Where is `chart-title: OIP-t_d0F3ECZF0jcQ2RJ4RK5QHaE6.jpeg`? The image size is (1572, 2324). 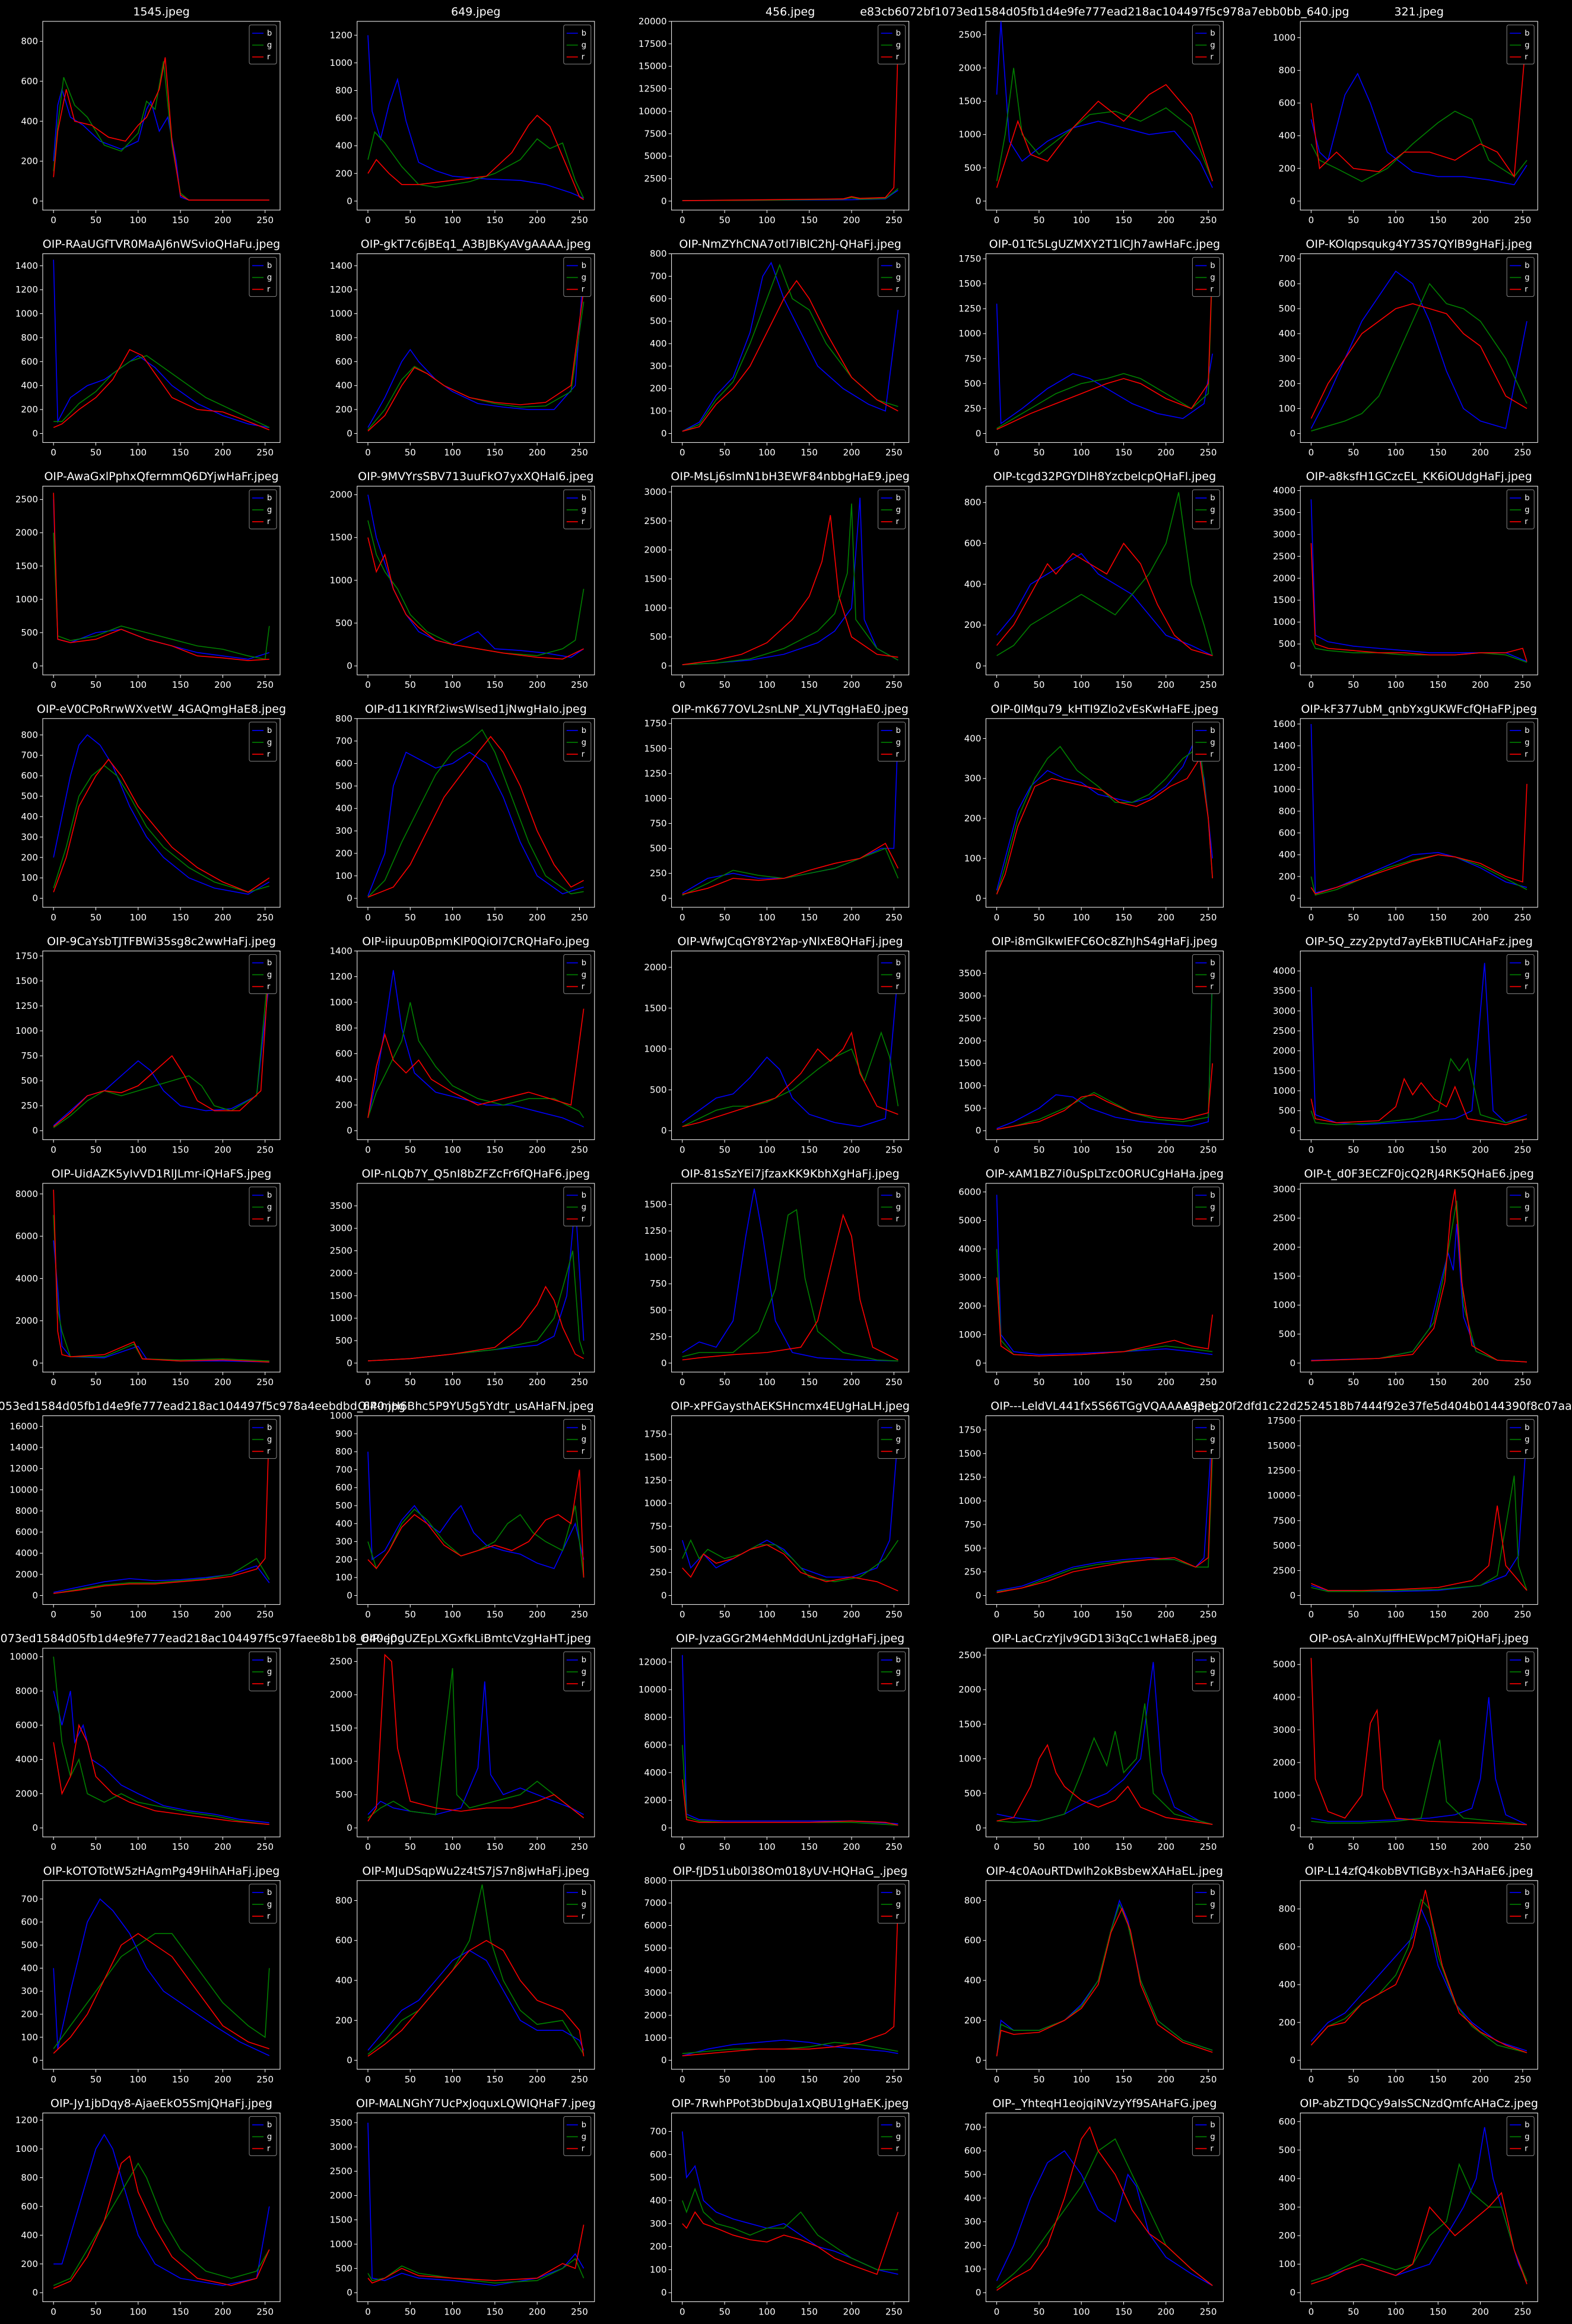 chart-title: OIP-t_d0F3ECZF0jcQ2RJ4RK5QHaE6.jpeg is located at coordinates (1418, 1173).